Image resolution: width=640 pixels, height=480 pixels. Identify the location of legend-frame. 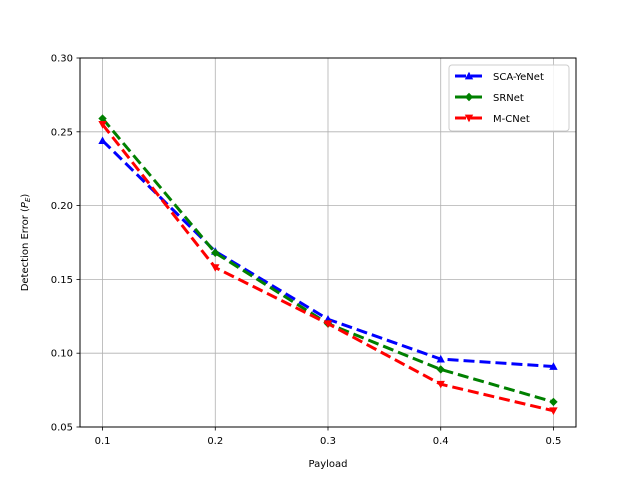
(509, 98).